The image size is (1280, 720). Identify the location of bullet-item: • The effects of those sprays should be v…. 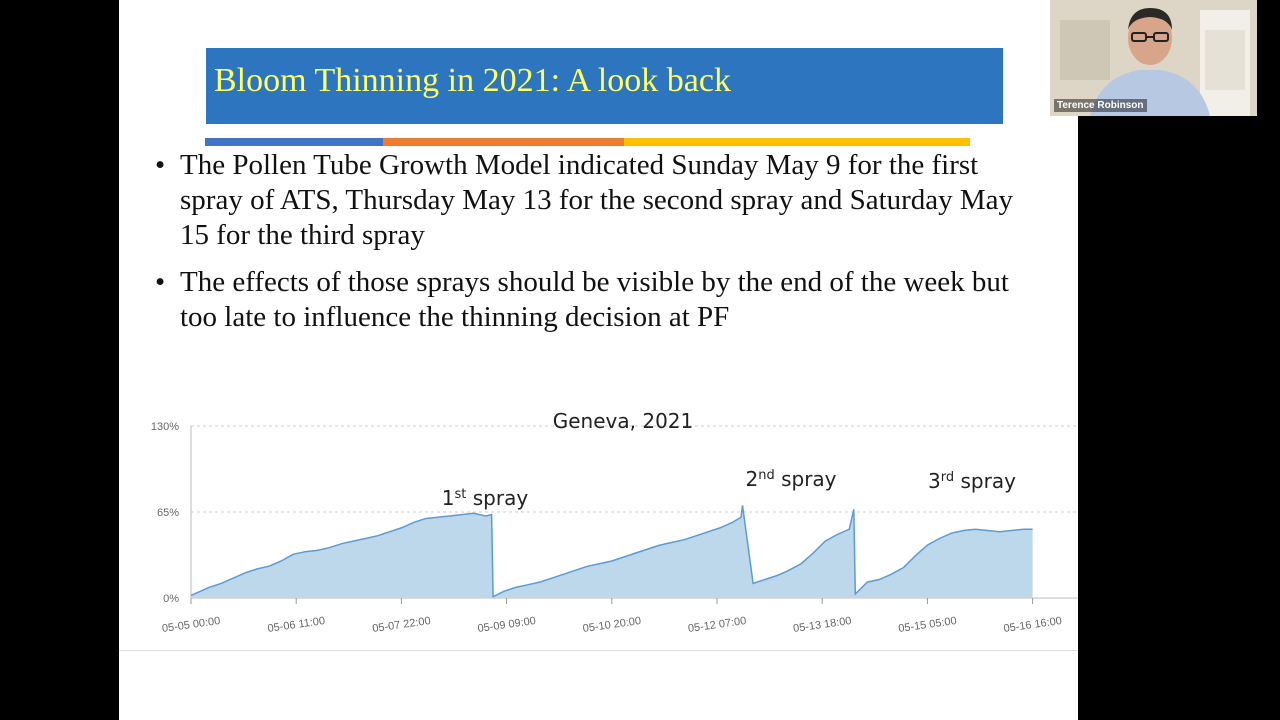
(595, 300).